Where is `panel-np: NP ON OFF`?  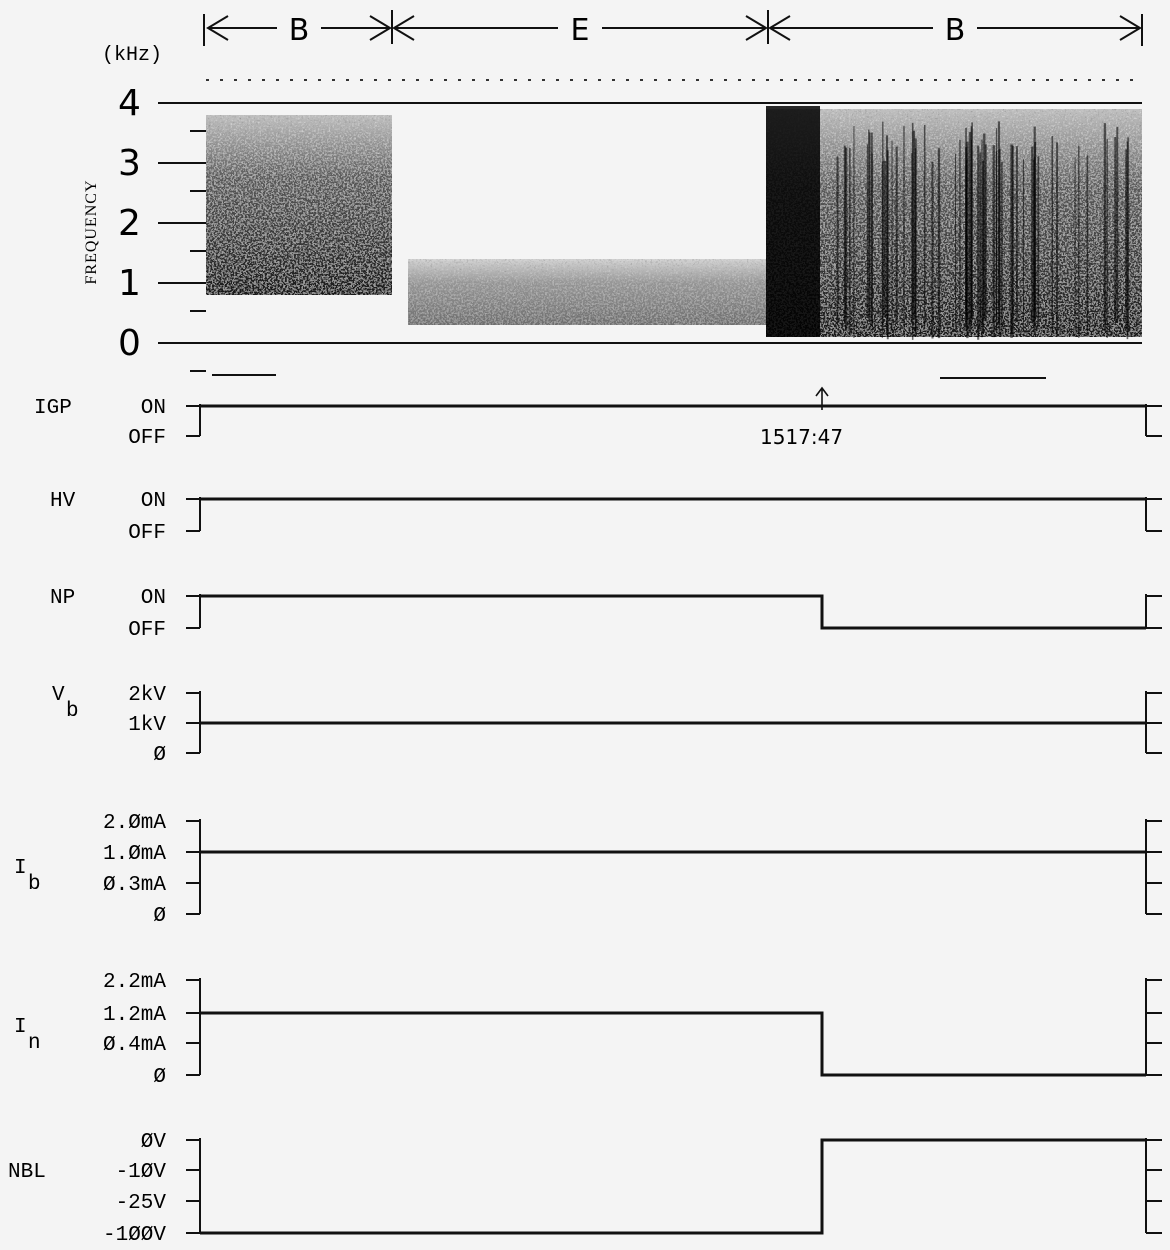
panel-np: NP ON OFF is located at coordinates (606, 614).